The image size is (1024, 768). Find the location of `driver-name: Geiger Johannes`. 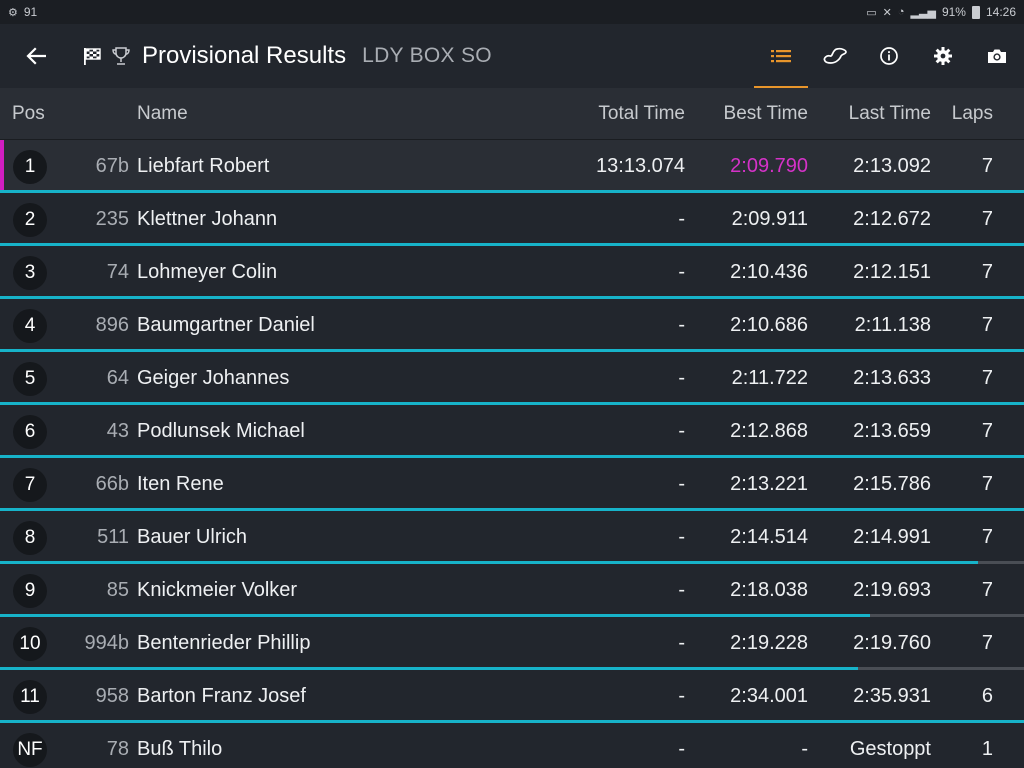

driver-name: Geiger Johannes is located at coordinates (213, 378).